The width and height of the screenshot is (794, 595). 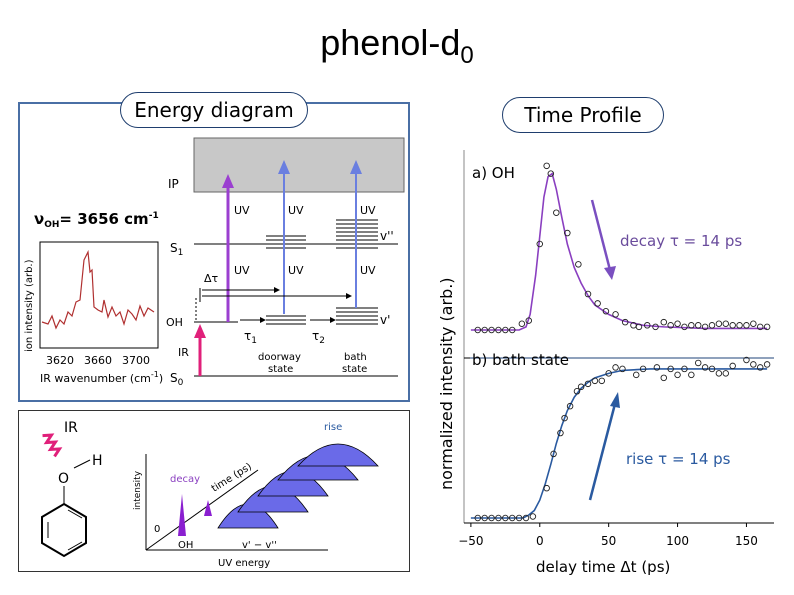 What do you see at coordinates (211, 278) in the screenshot?
I see `delta-tau-label: Δτ` at bounding box center [211, 278].